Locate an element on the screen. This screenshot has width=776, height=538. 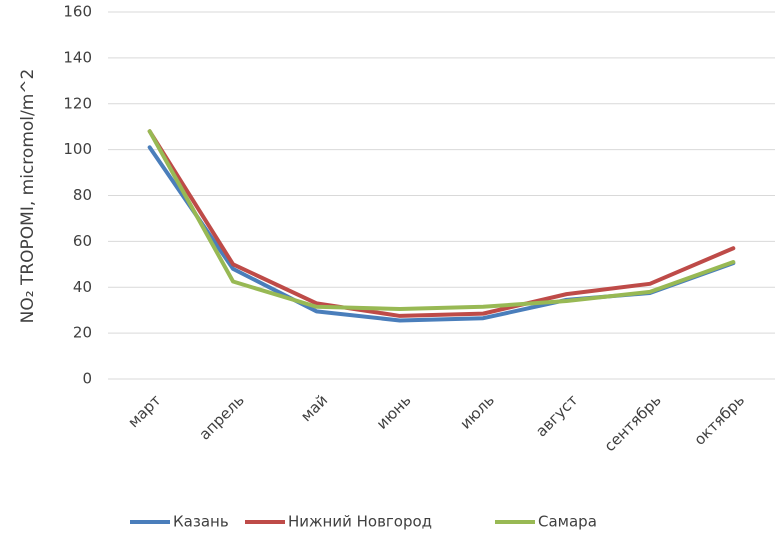
x-tick-label: июнь is located at coordinates (394, 412).